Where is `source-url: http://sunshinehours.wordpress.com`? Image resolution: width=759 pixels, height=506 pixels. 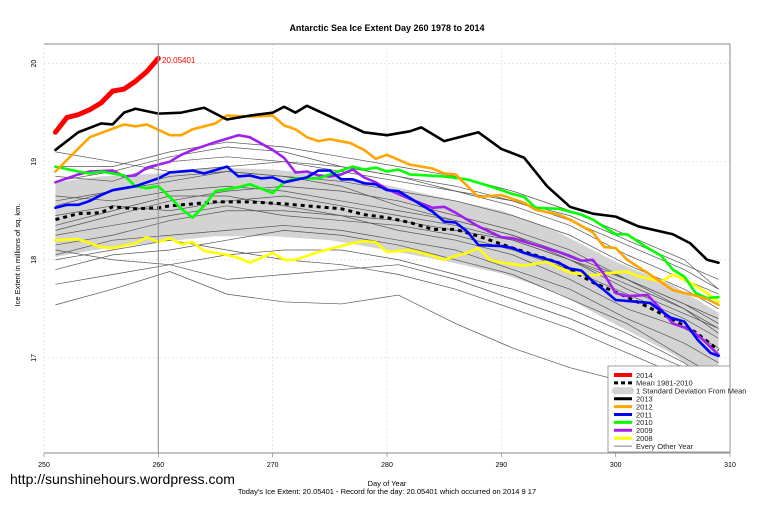 source-url: http://sunshinehours.wordpress.com is located at coordinates (122, 479).